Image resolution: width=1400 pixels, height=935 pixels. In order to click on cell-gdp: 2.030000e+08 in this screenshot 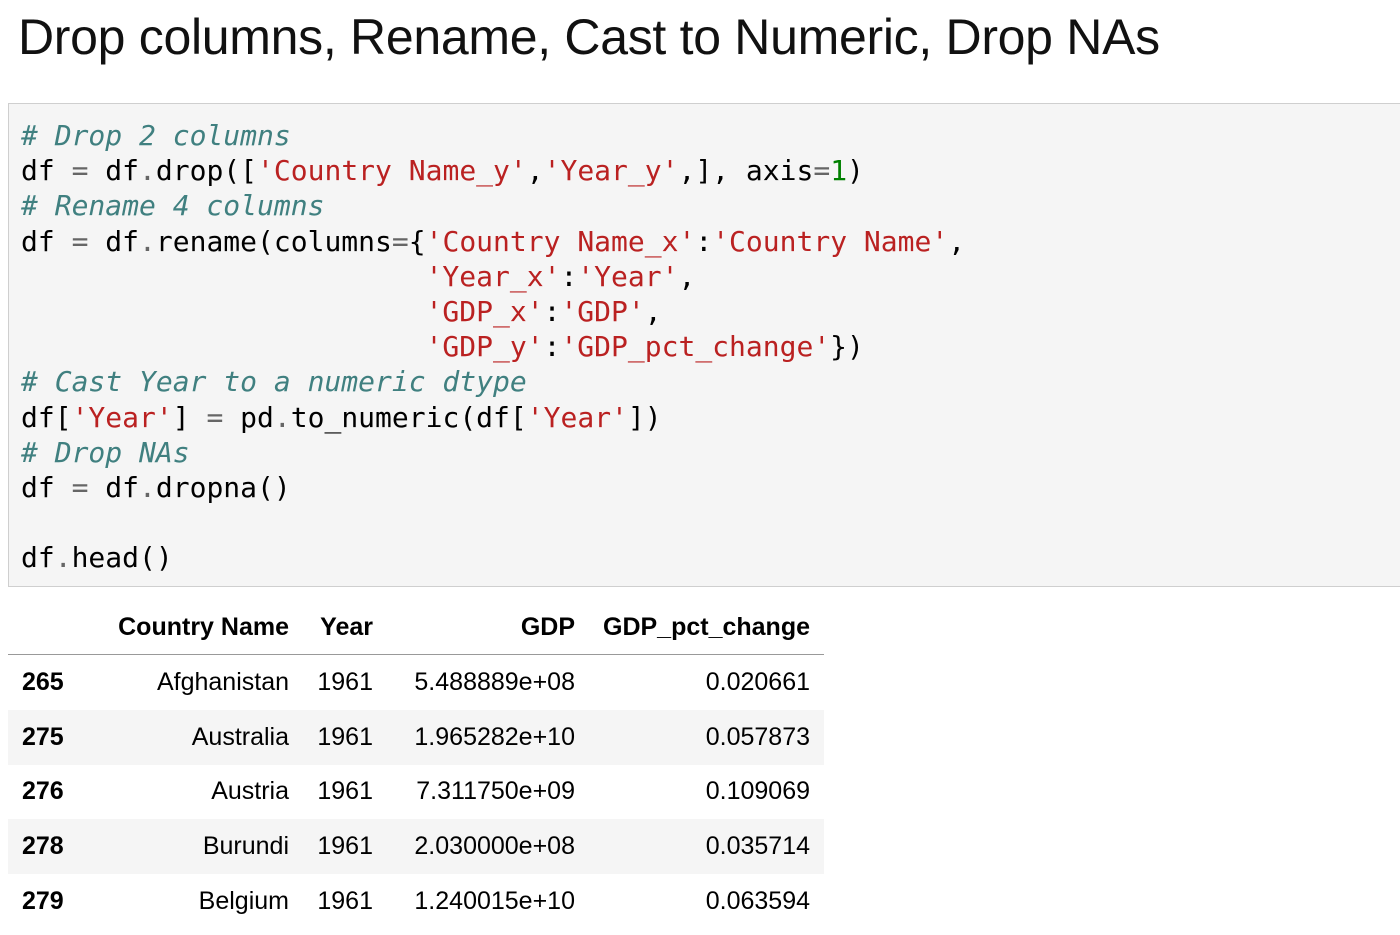, I will do `click(494, 846)`.